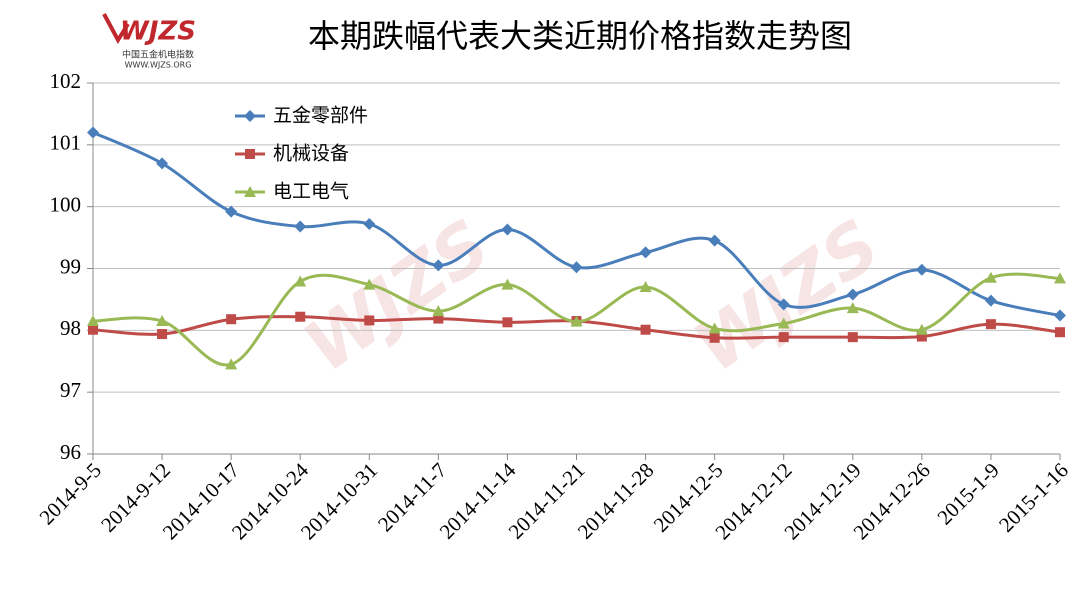 Image resolution: width=1088 pixels, height=593 pixels. Describe the element at coordinates (311, 192) in the screenshot. I see `legend-label: 电工电气` at that location.